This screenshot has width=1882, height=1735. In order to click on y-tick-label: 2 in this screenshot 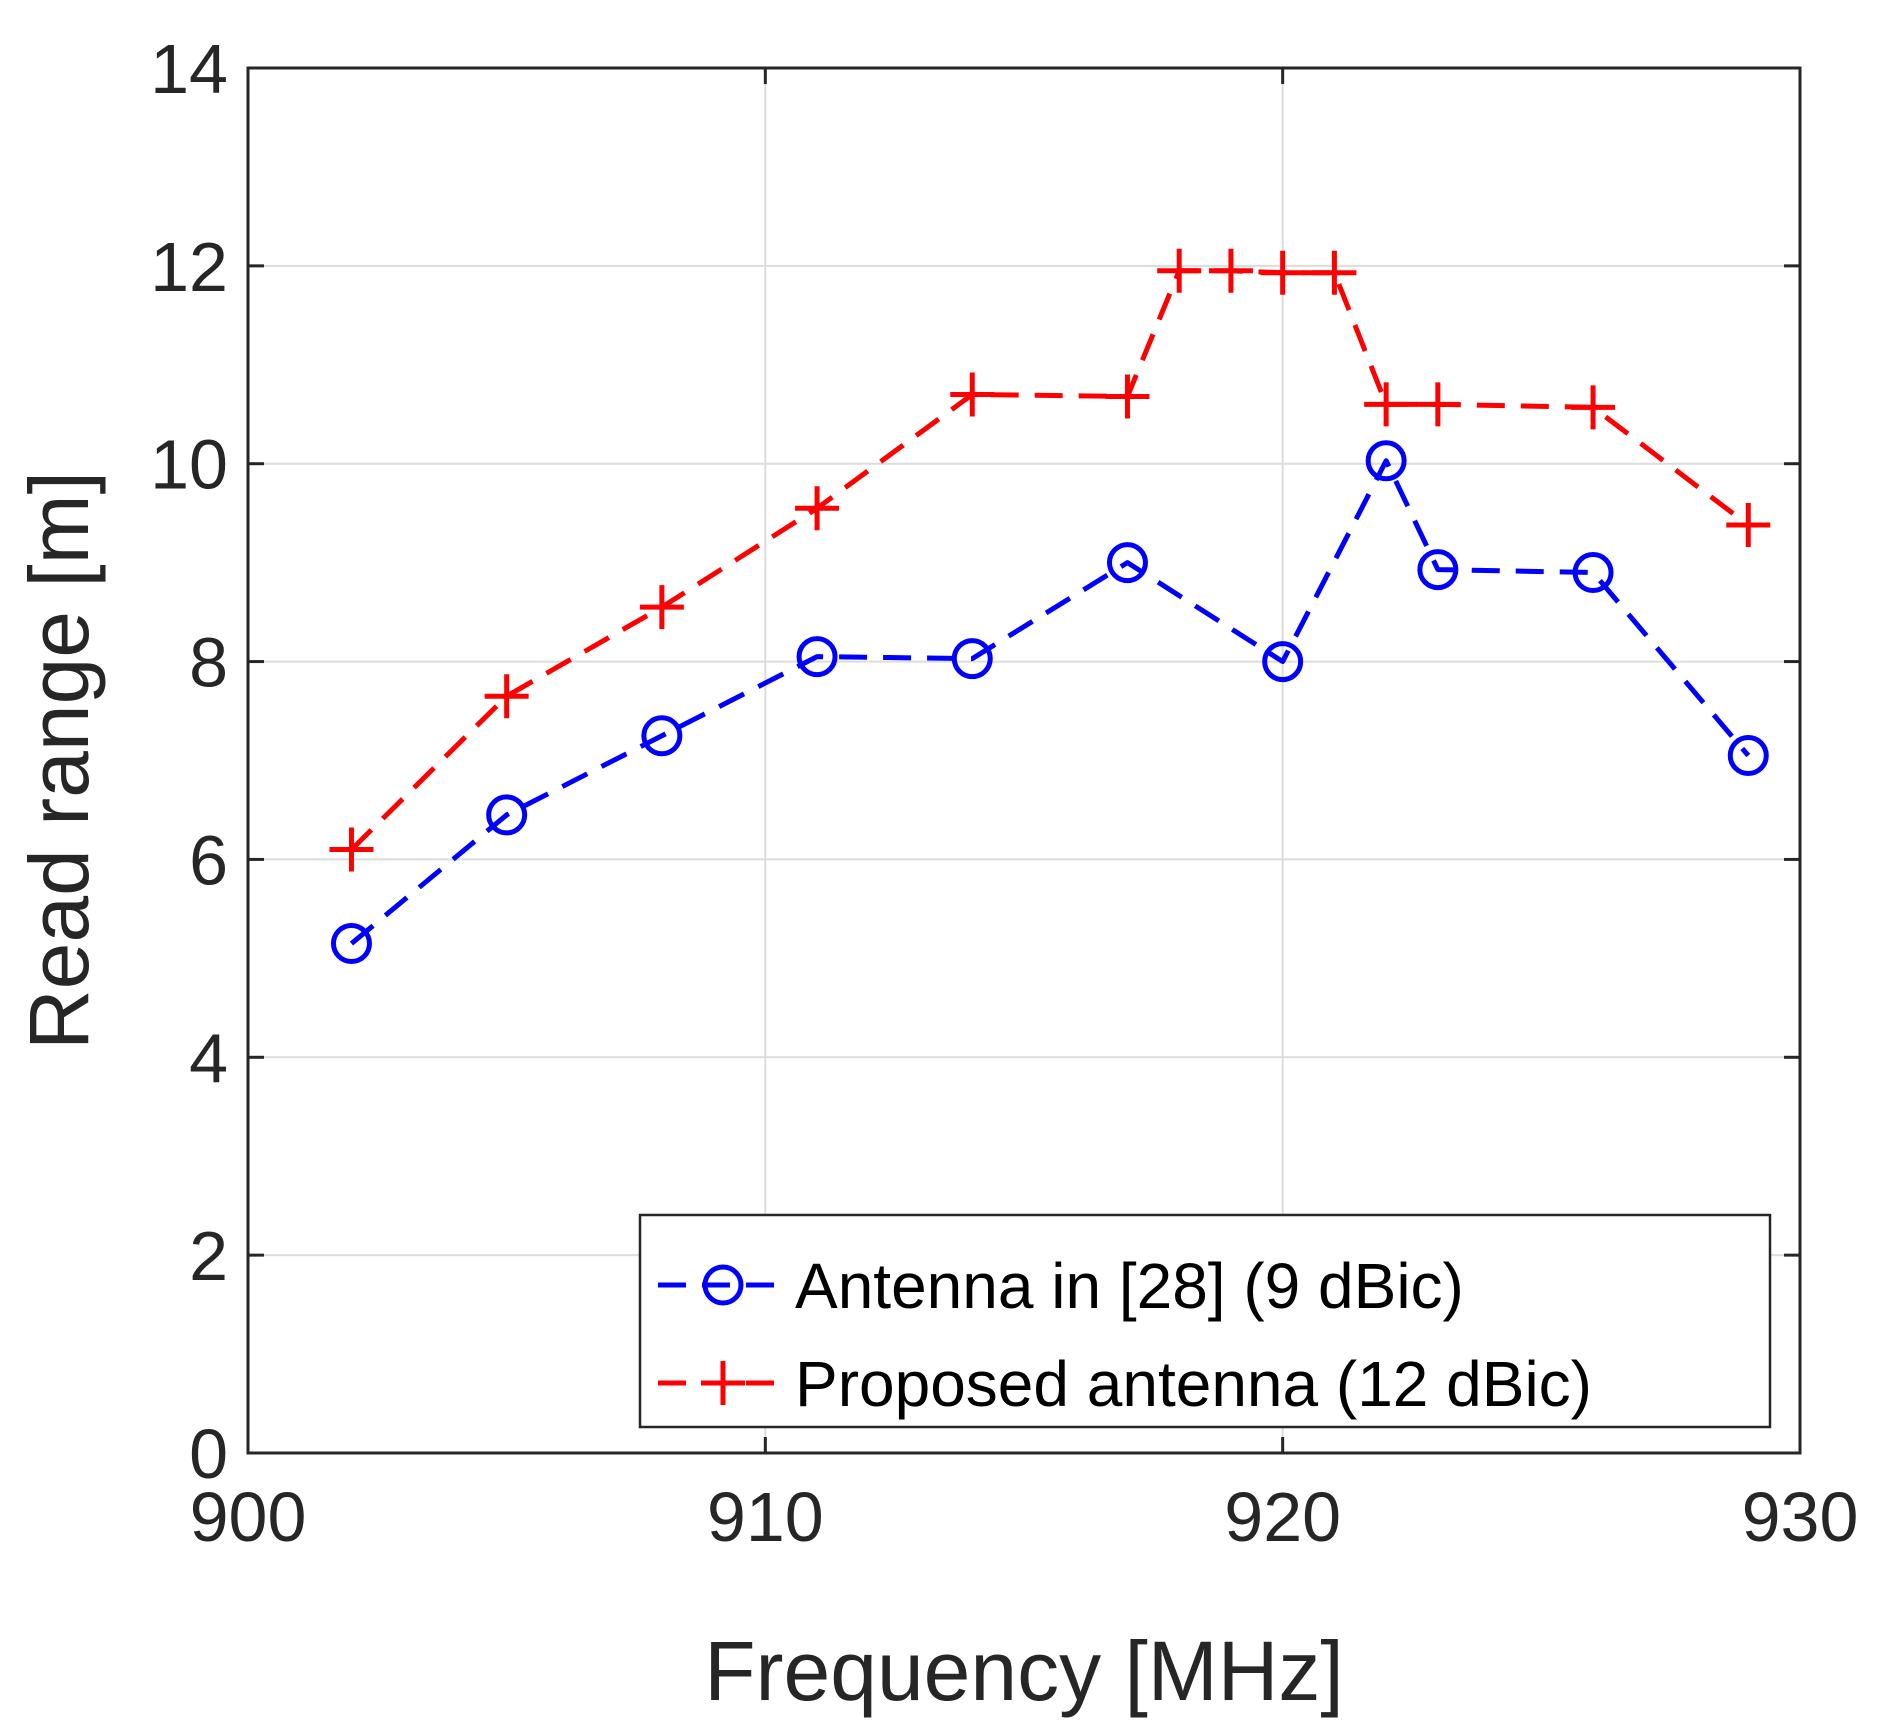, I will do `click(208, 1256)`.